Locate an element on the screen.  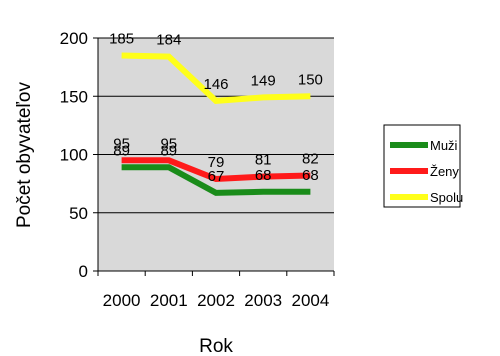
legend: Muži Ženy Spolu is located at coordinates (423, 166).